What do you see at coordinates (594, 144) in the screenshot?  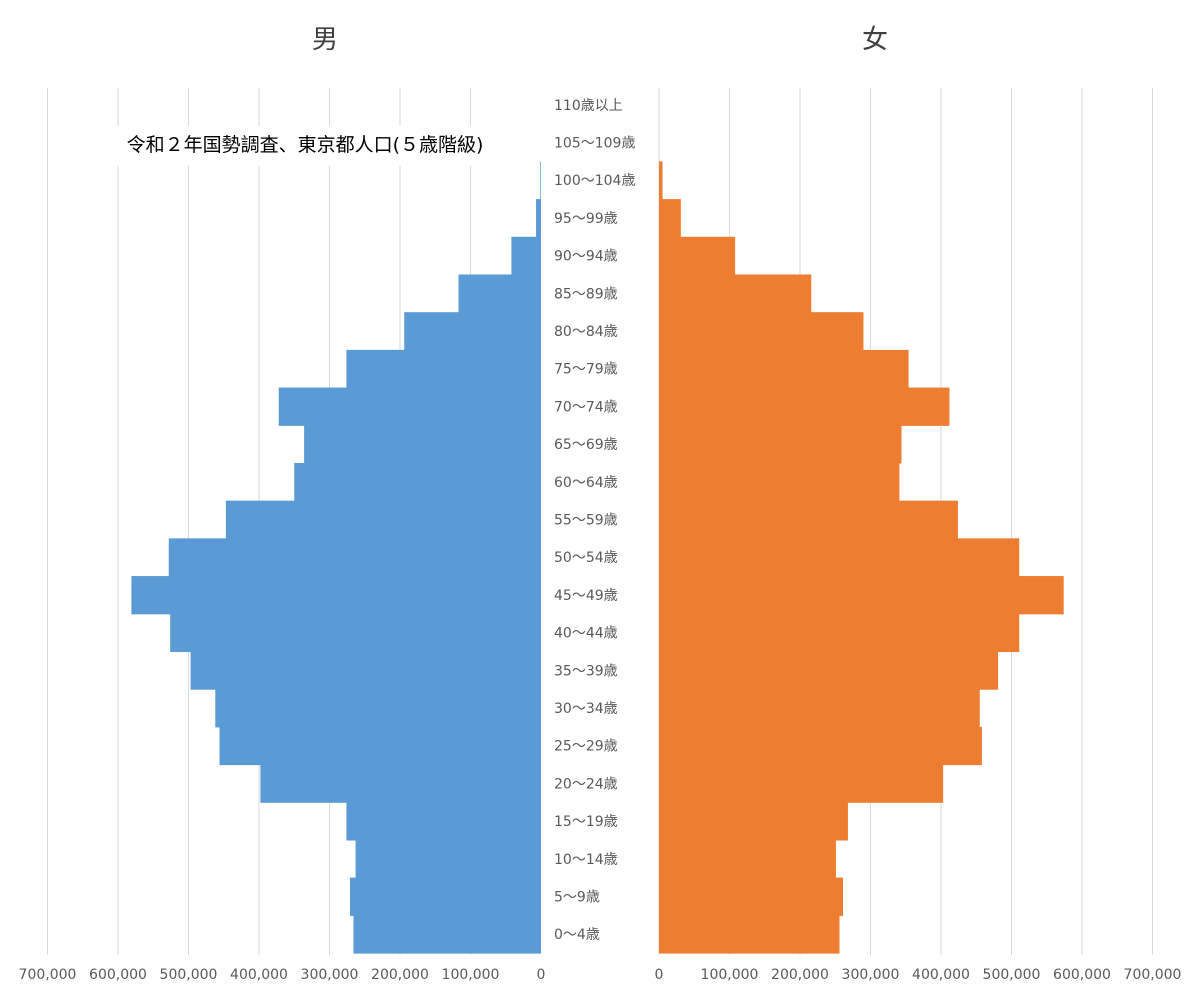 I see `age-group-label: 105～109歳` at bounding box center [594, 144].